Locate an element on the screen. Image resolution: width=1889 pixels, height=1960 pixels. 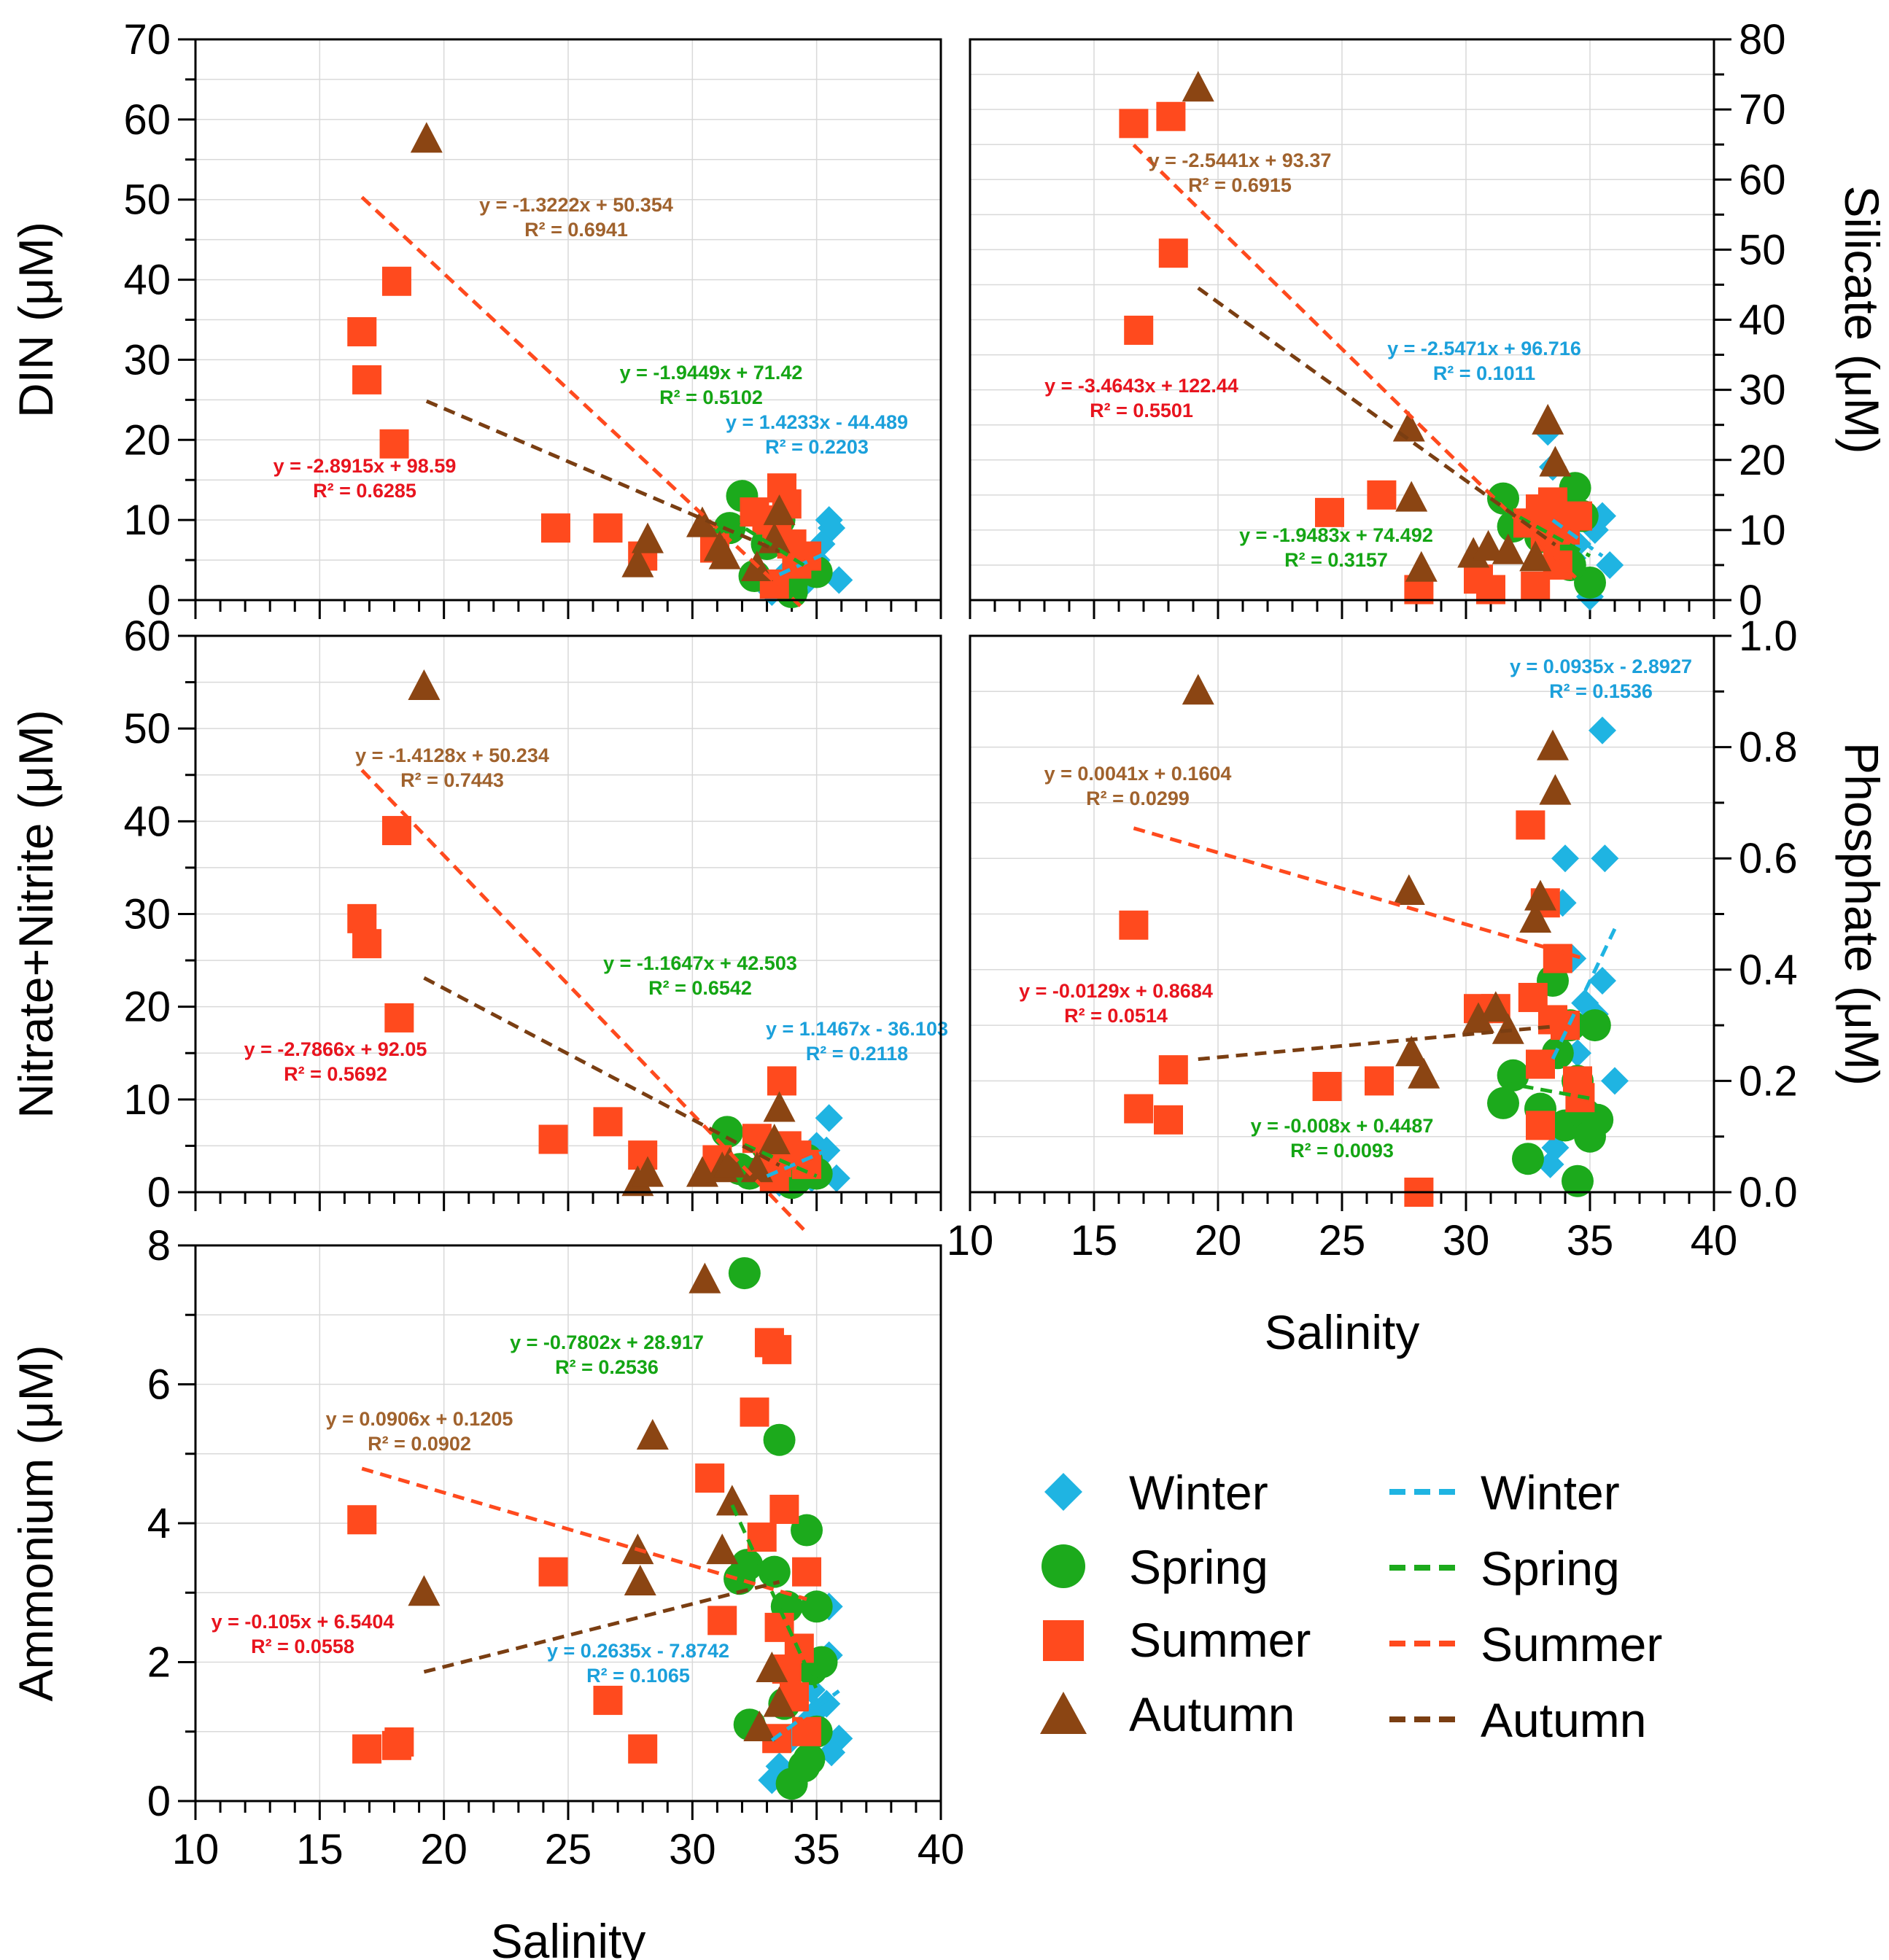
r-squared-autumn: R² = 0.6941 is located at coordinates (576, 230).